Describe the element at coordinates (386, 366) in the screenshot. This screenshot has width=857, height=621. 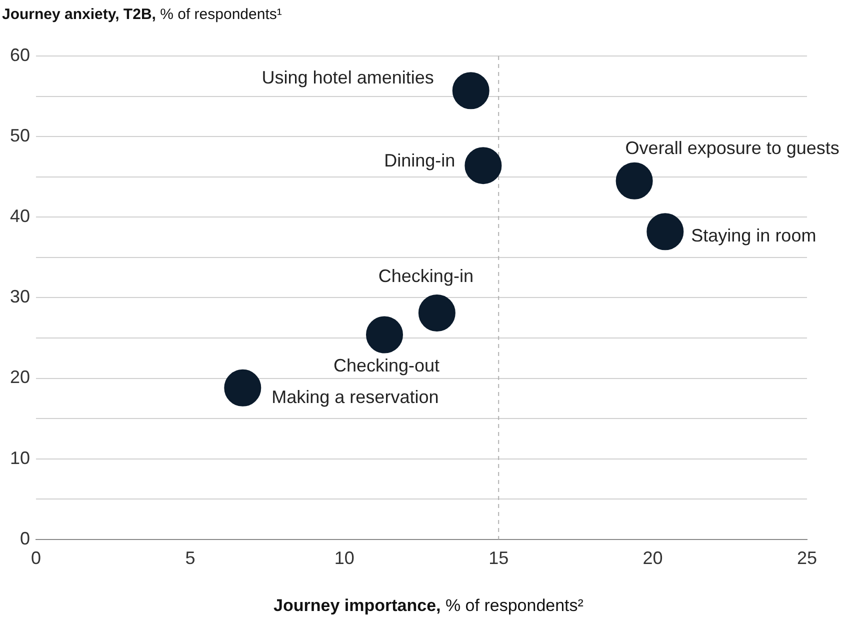
I see `annotation: Checking-out` at that location.